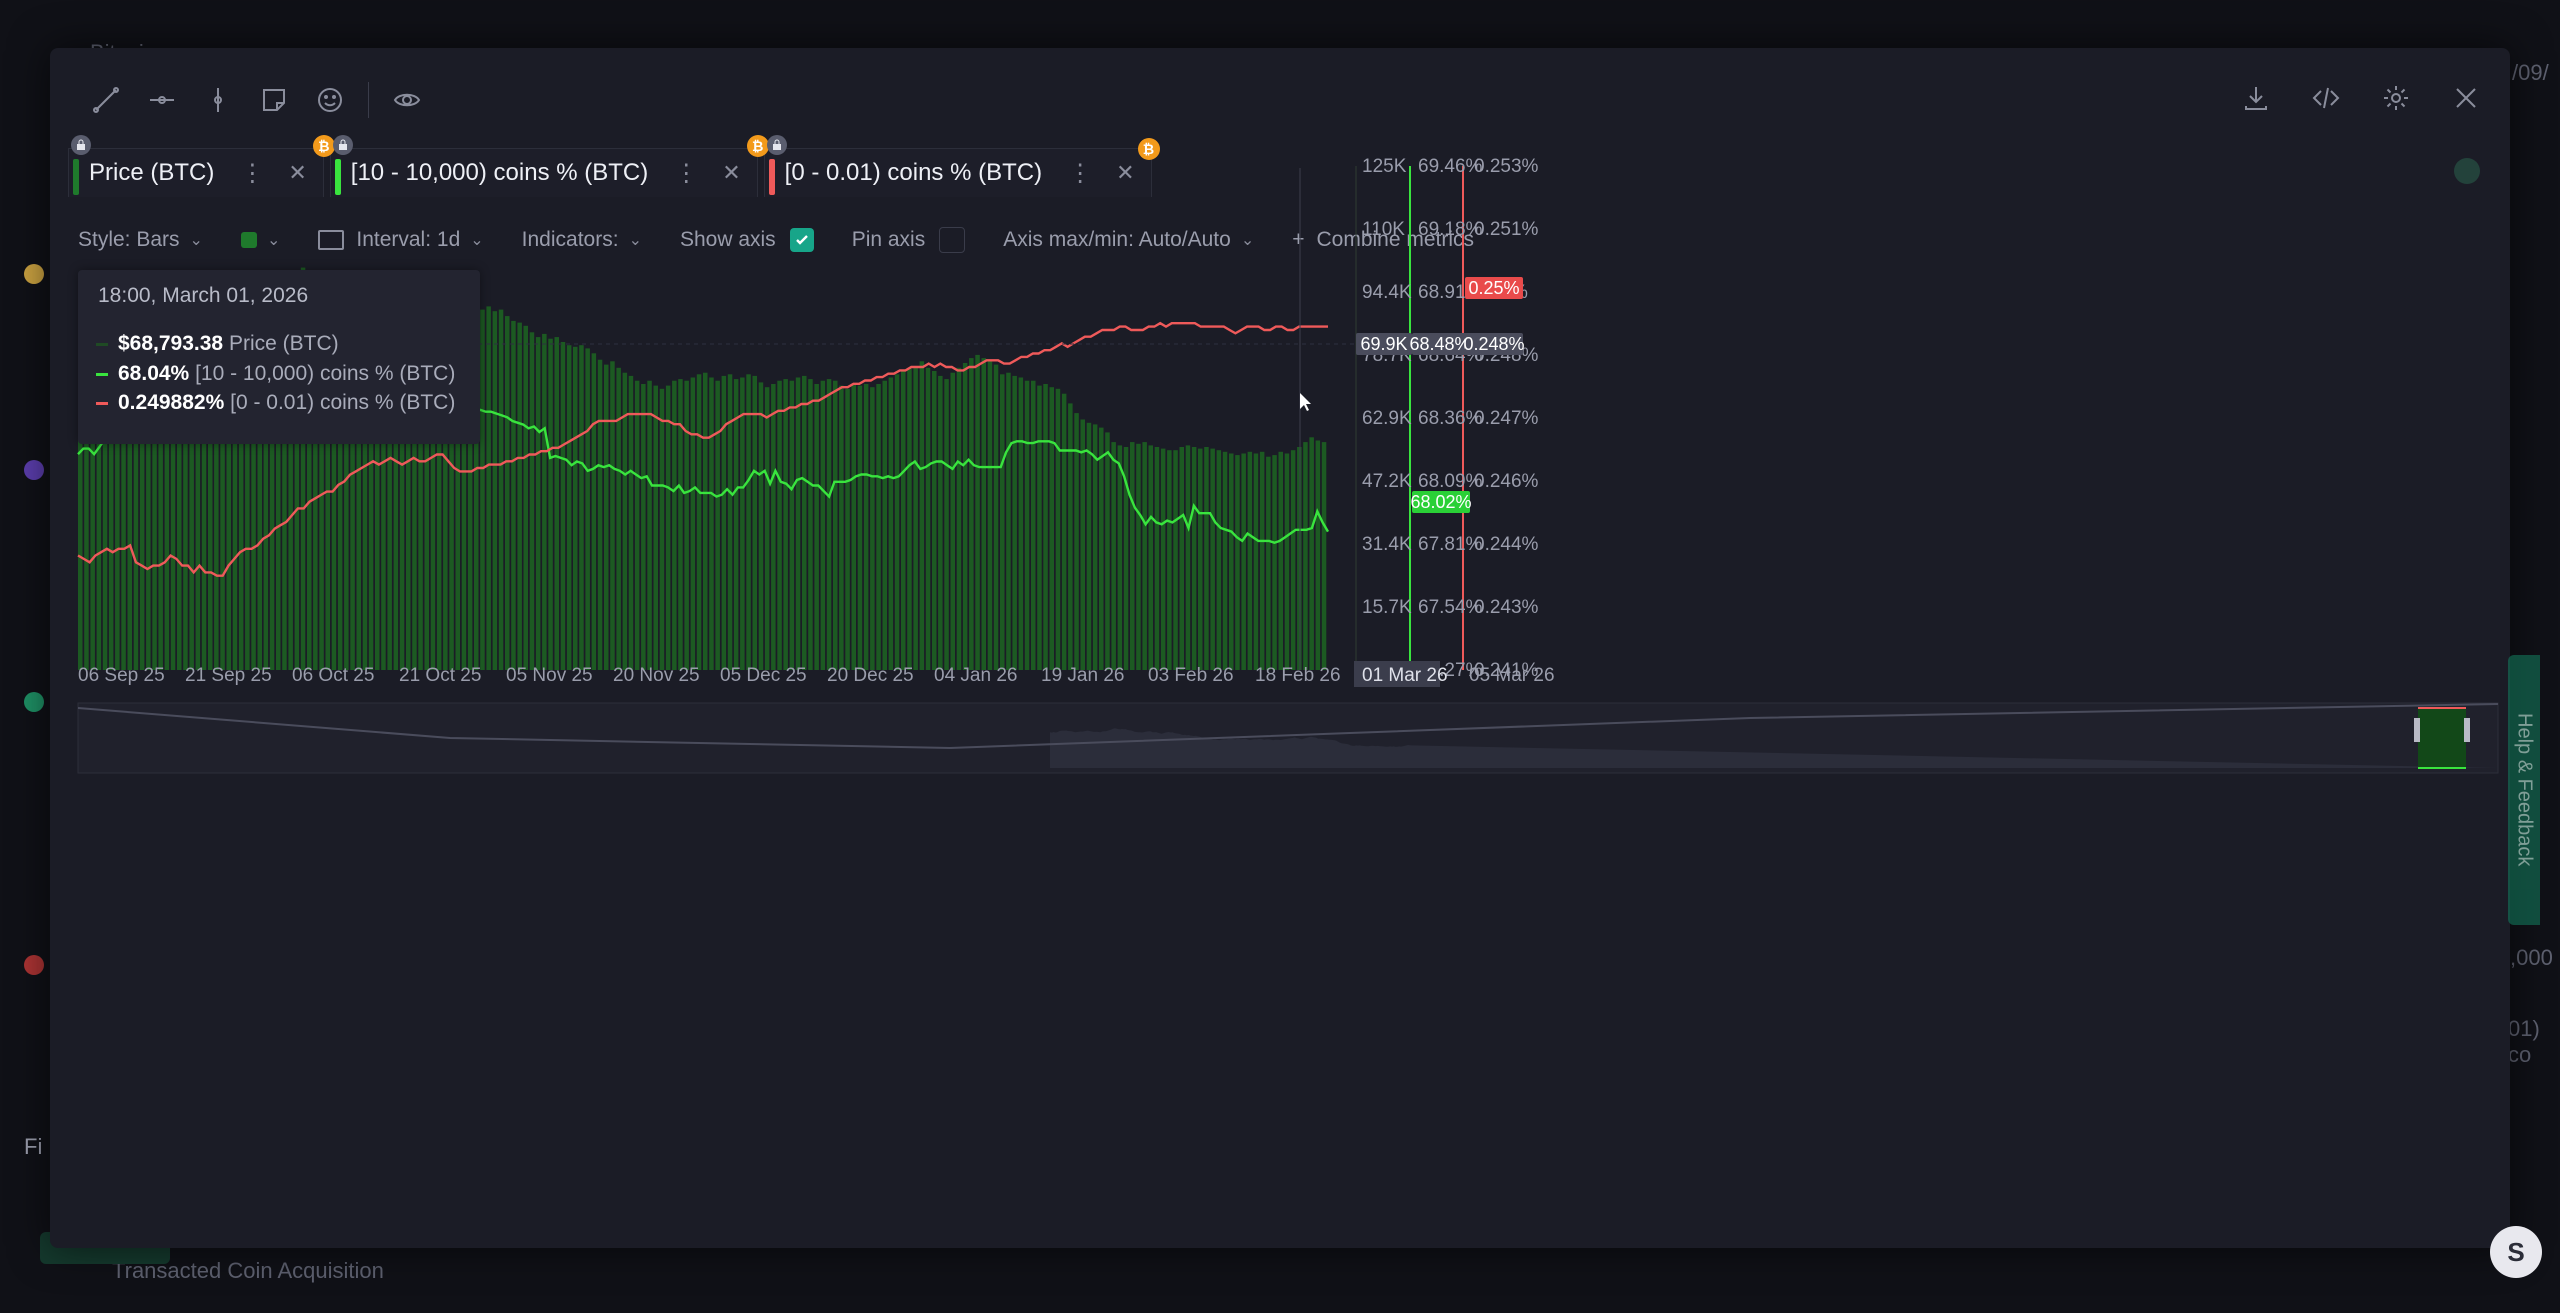 The height and width of the screenshot is (1313, 2560). What do you see at coordinates (1439, 344) in the screenshot?
I see `axis-value-badge-text: 68.48%` at bounding box center [1439, 344].